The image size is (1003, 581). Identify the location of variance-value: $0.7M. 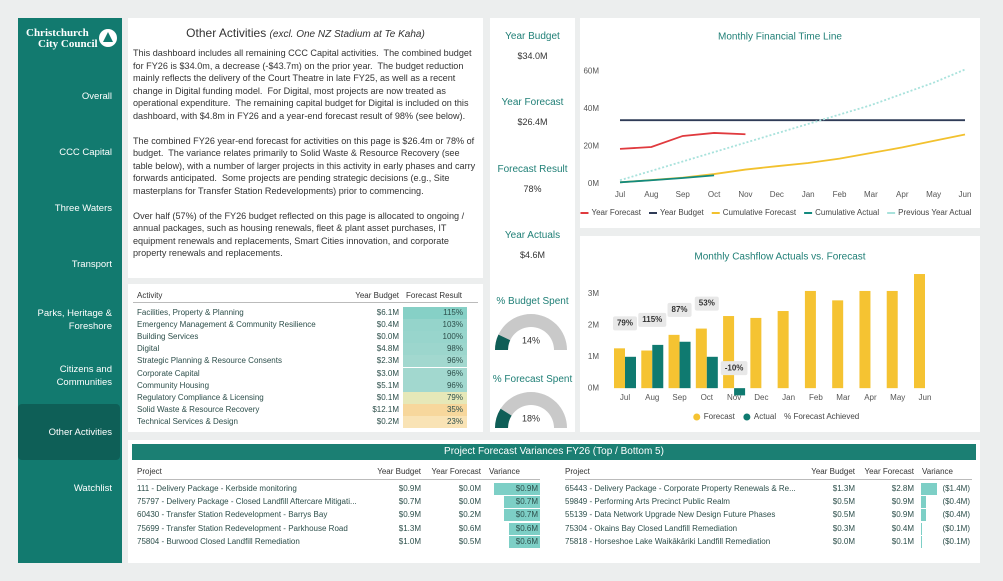
(526, 502).